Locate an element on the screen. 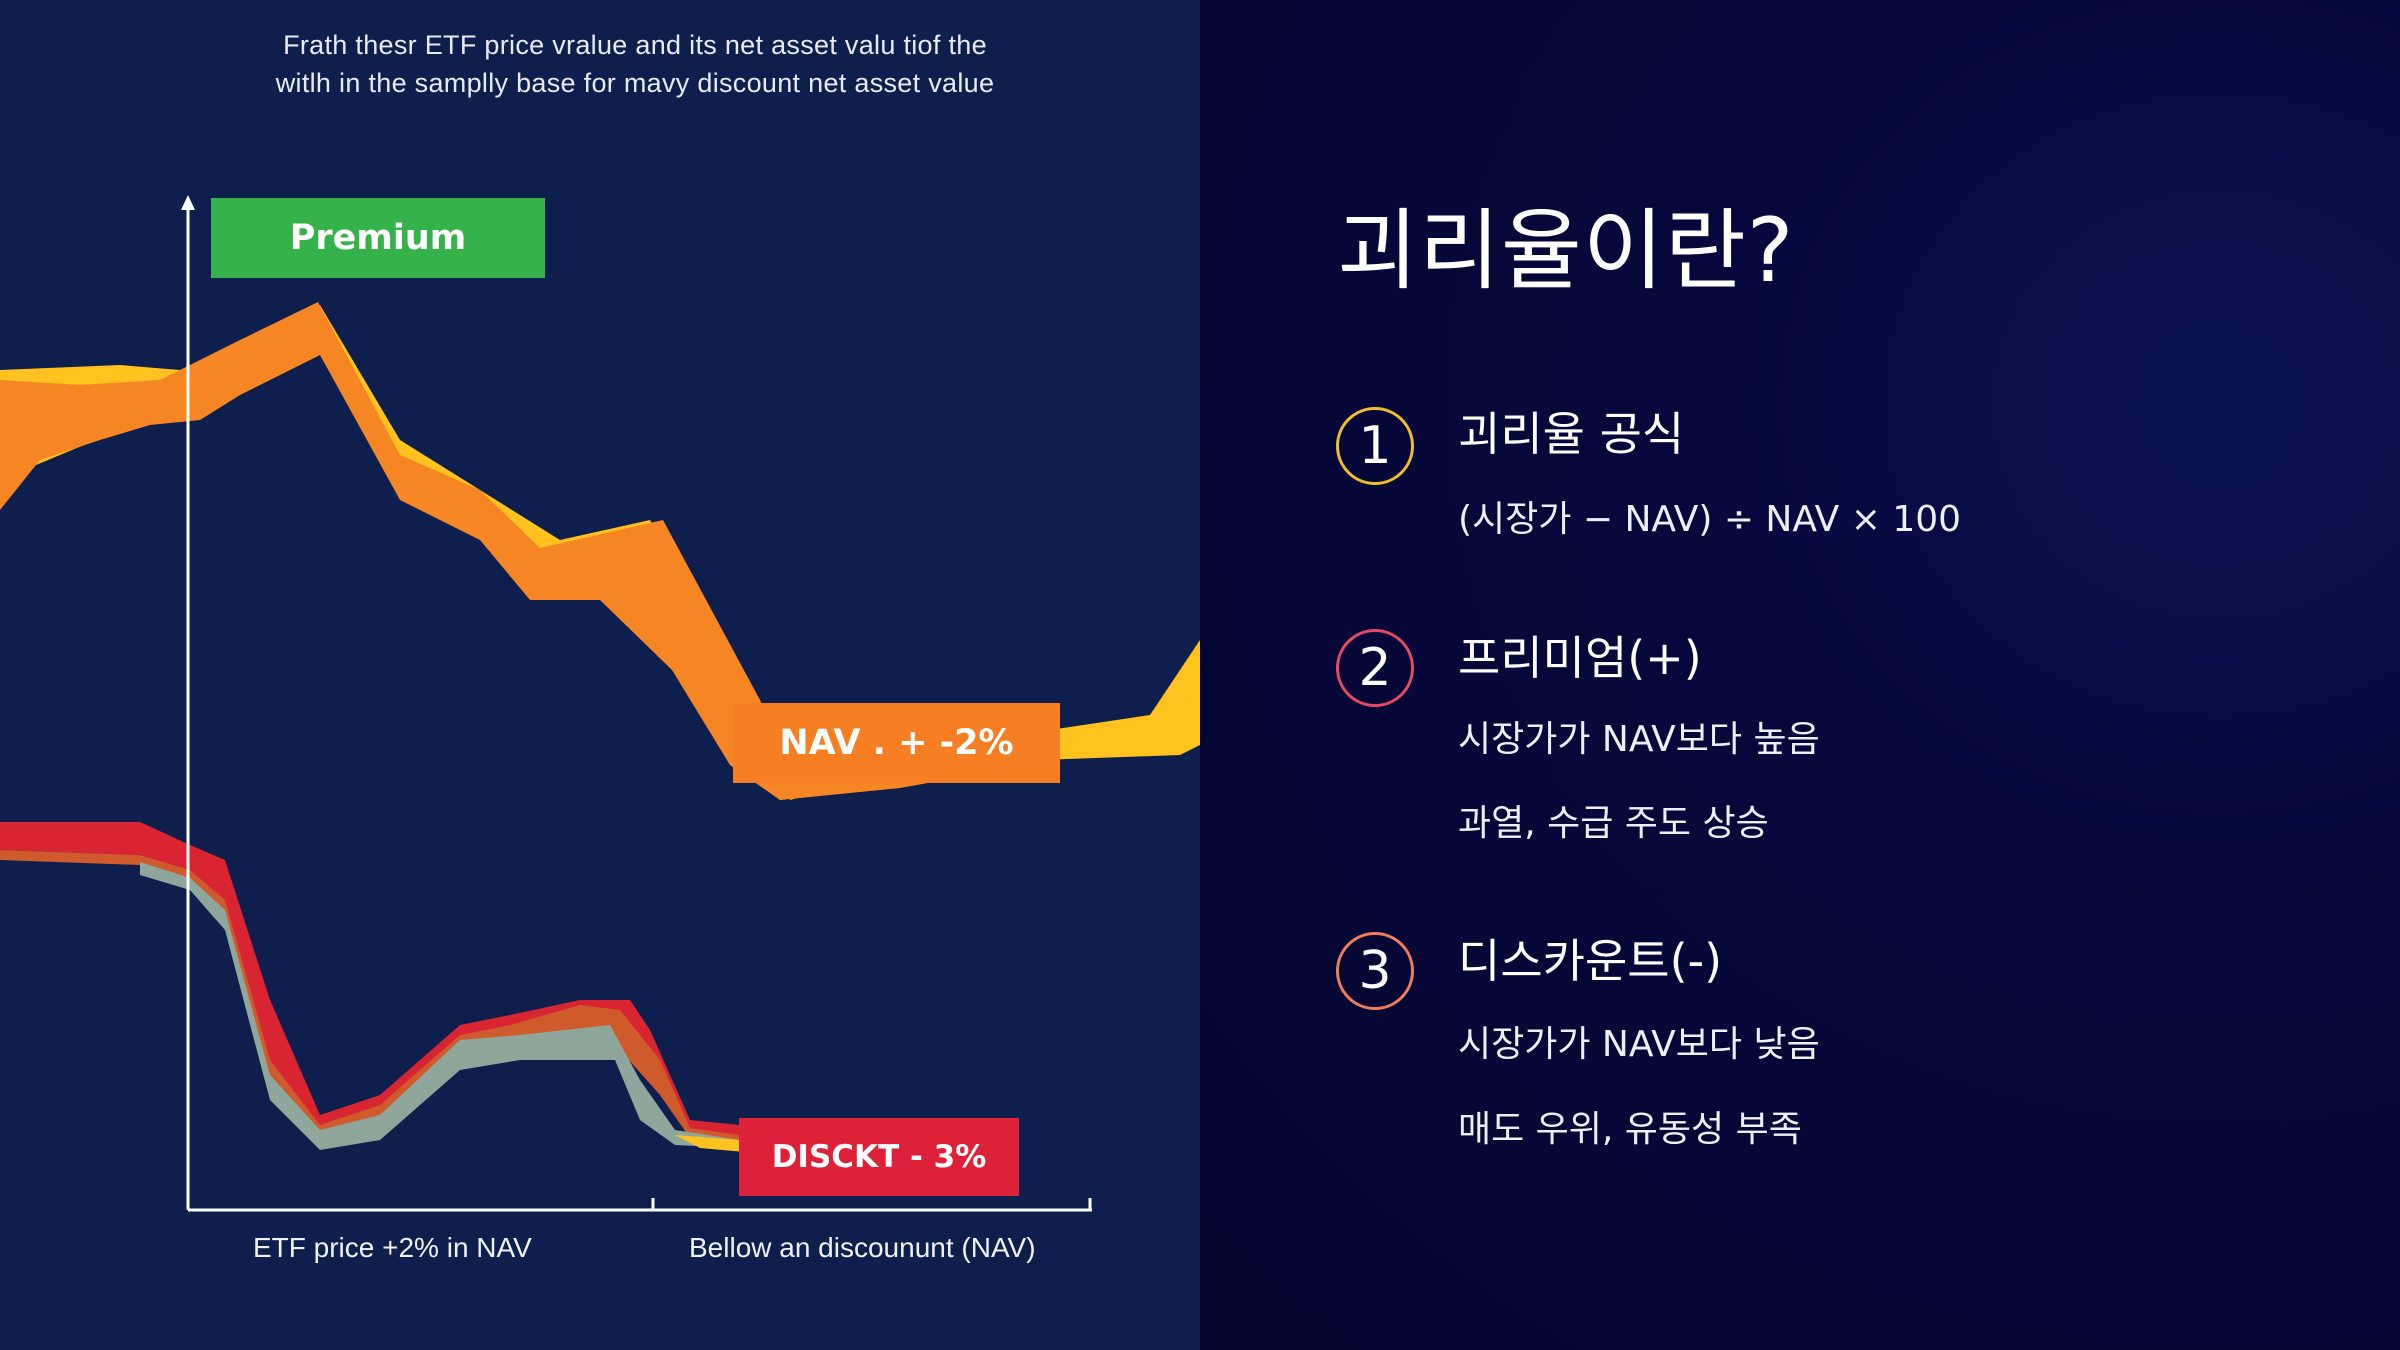  x-axis-label-left: ETF price +2% in NAV is located at coordinates (392, 1247).